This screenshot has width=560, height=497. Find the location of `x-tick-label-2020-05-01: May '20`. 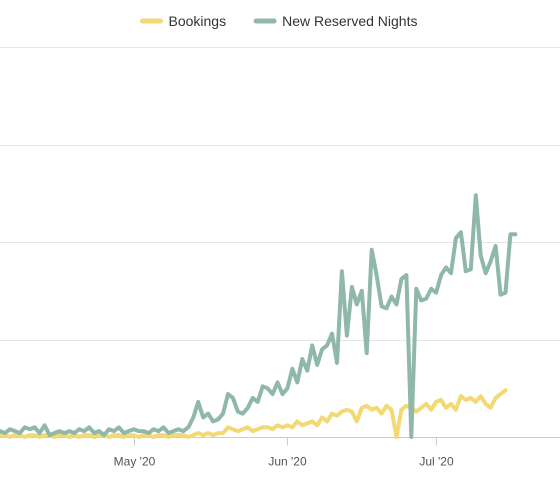

x-tick-label-2020-05-01: May '20 is located at coordinates (135, 462).